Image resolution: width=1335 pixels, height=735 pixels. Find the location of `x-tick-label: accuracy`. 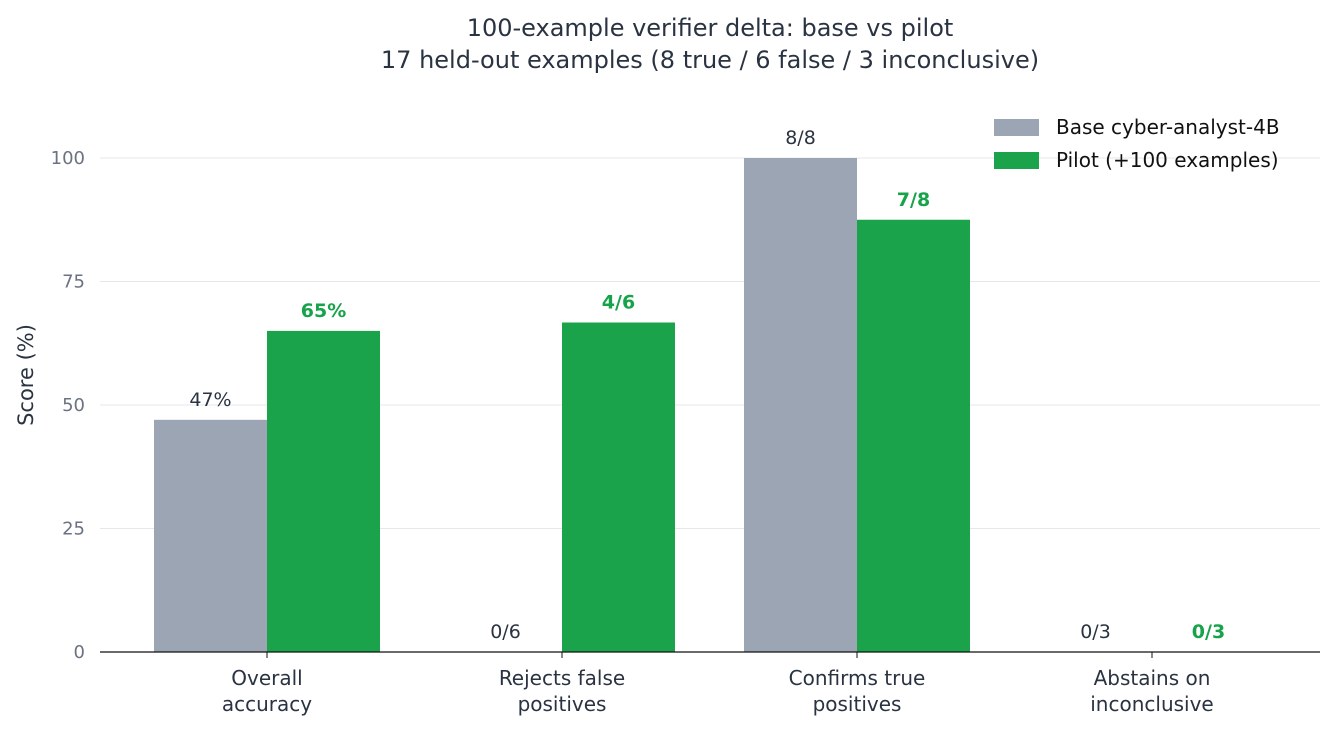

x-tick-label: accuracy is located at coordinates (267, 704).